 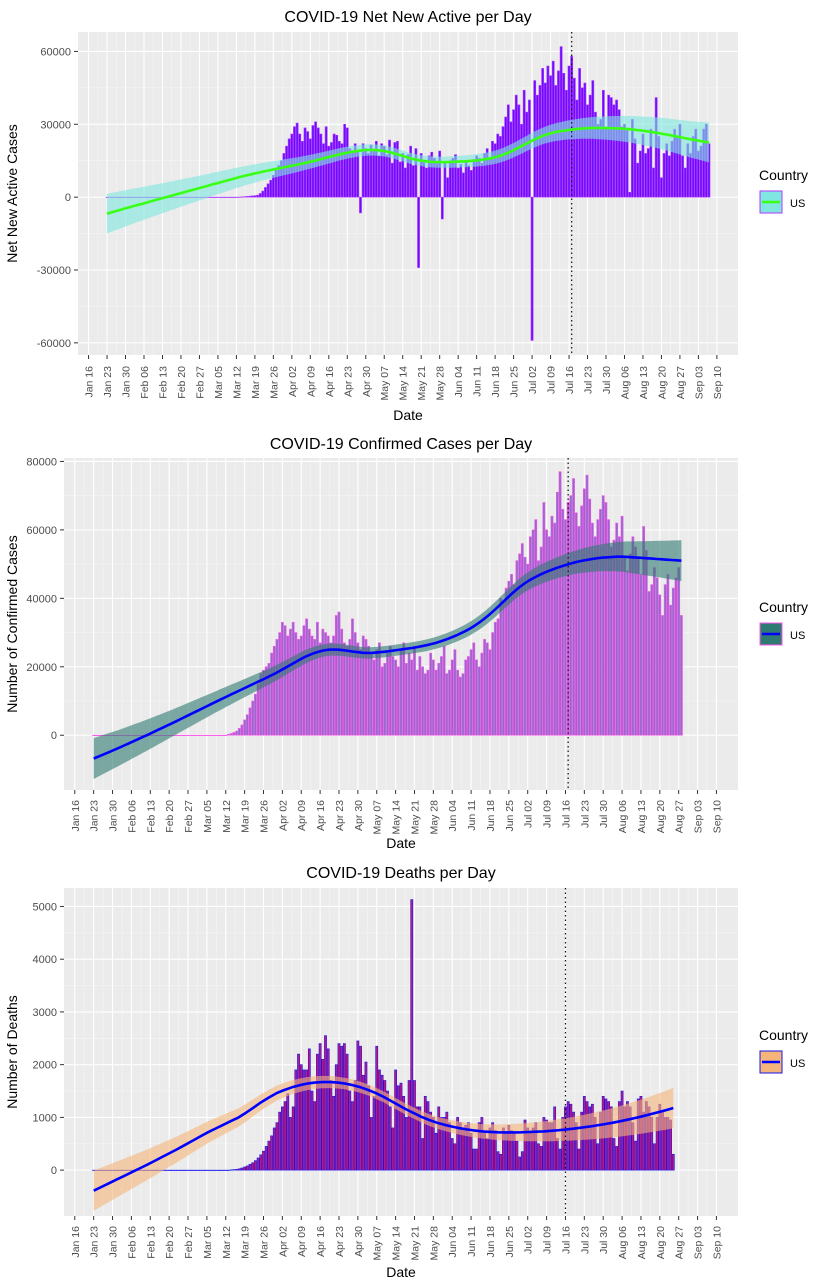 I want to click on x-tick-label: Mar 05, so click(x=208, y=1242).